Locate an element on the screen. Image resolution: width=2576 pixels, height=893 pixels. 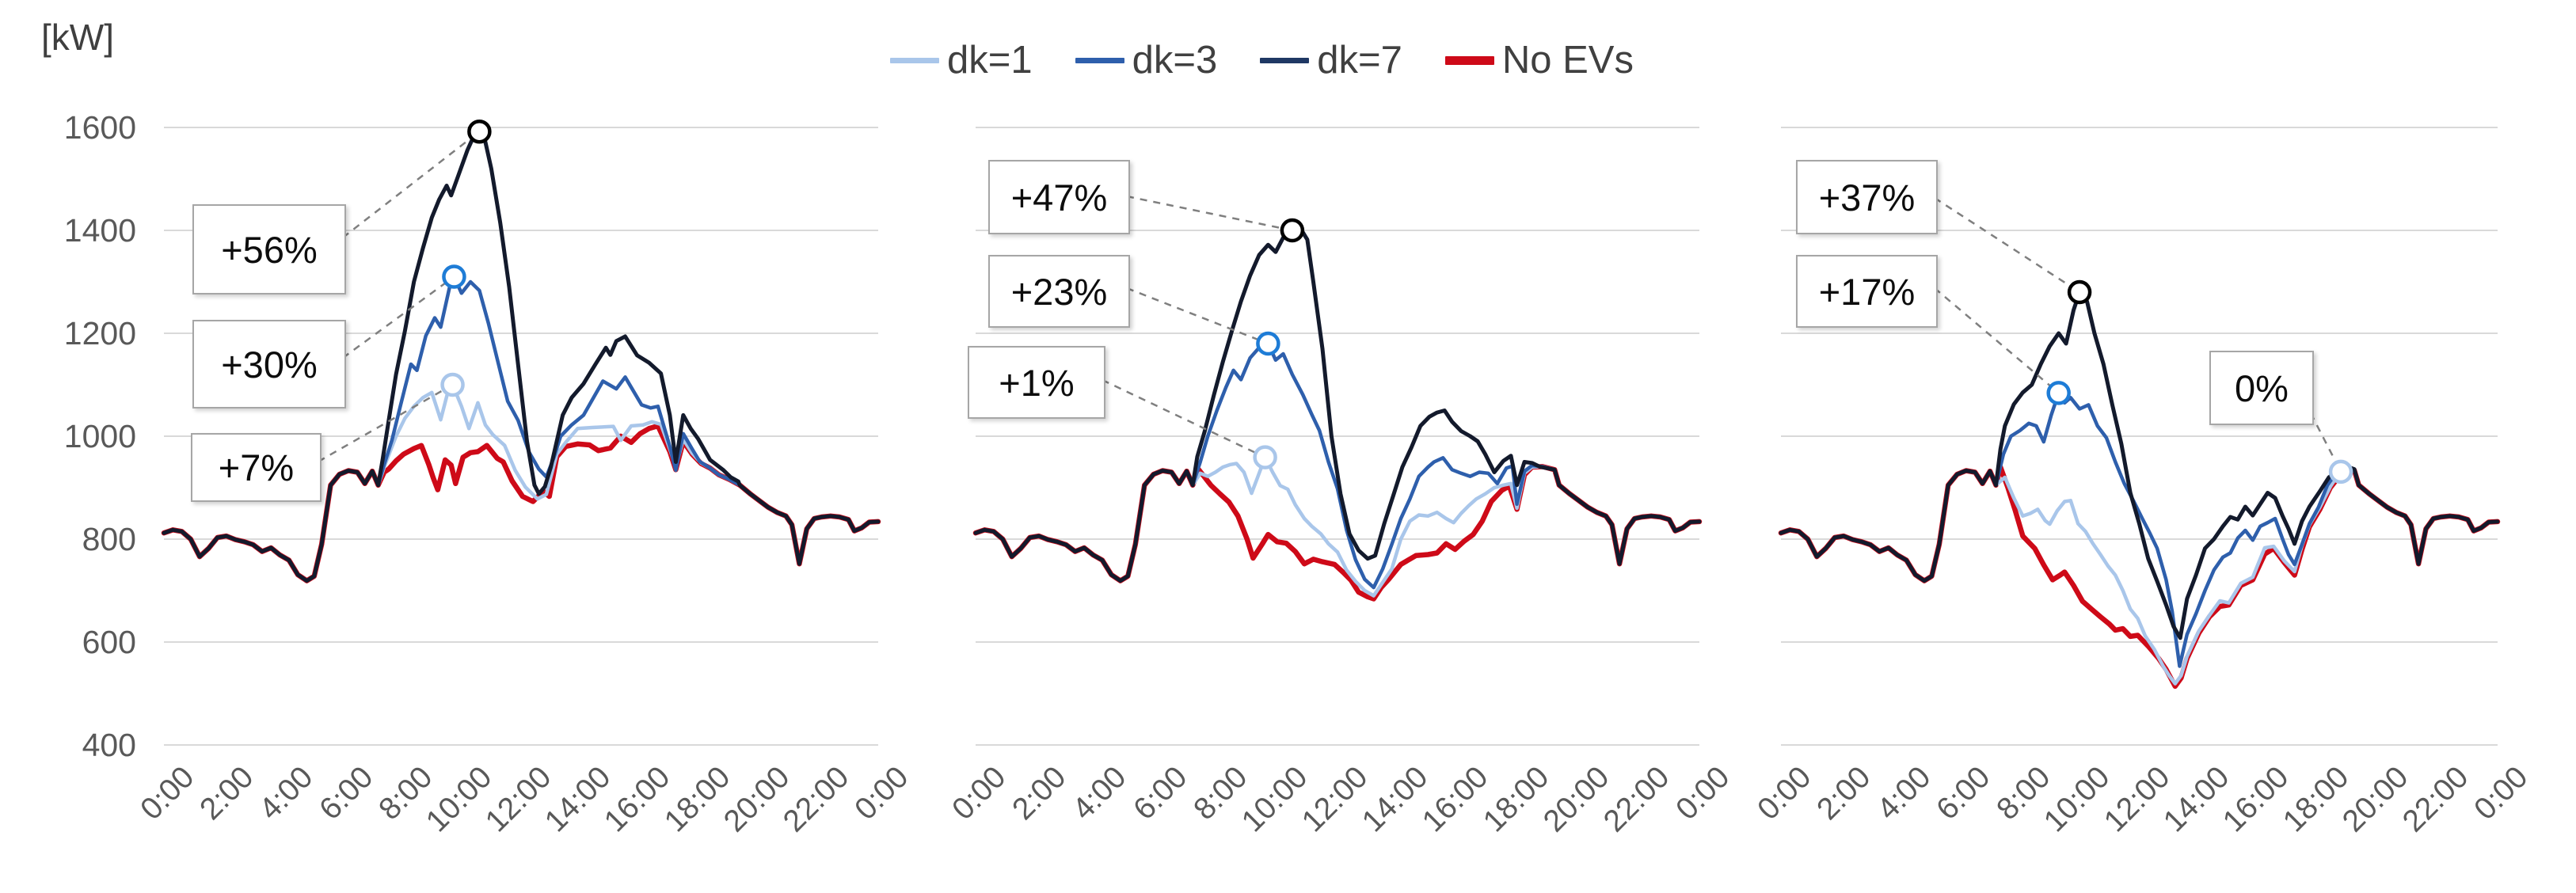
dk3-line-swatch-icon is located at coordinates (1099, 60).